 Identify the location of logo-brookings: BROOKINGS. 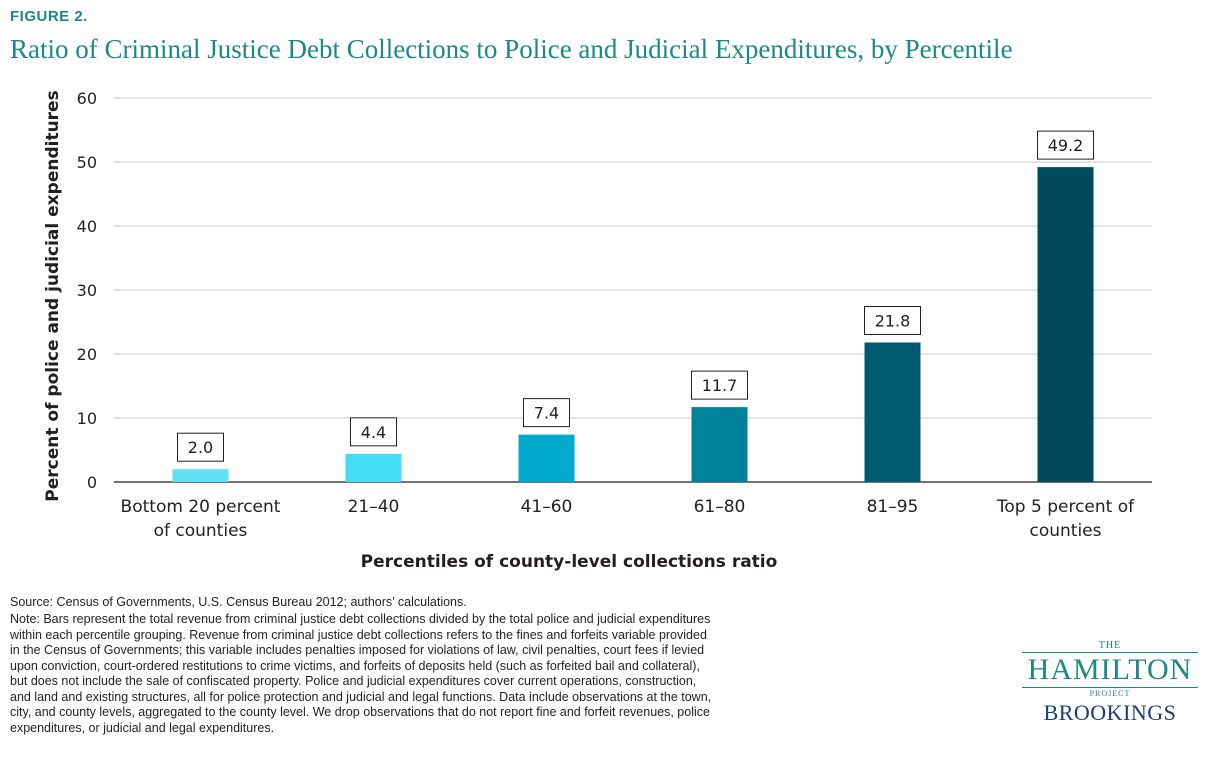
(1110, 712).